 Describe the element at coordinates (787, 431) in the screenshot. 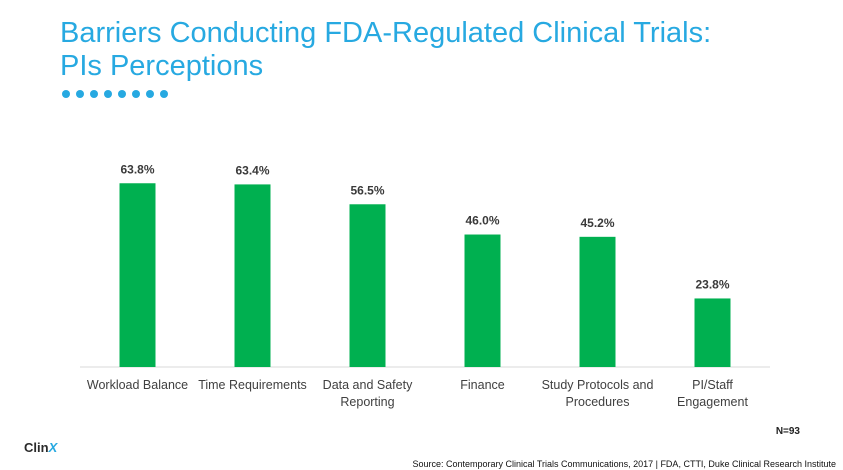

I see `sample-size-label: N=93` at that location.